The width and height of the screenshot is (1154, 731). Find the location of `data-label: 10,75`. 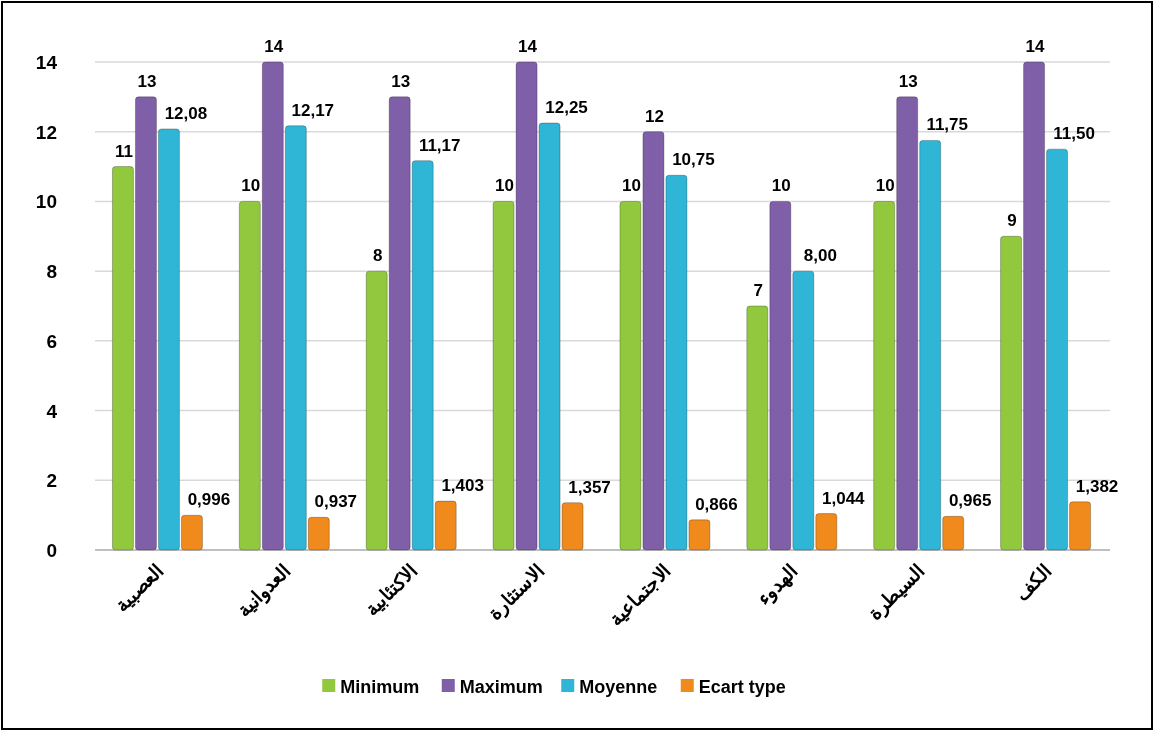

data-label: 10,75 is located at coordinates (693, 160).